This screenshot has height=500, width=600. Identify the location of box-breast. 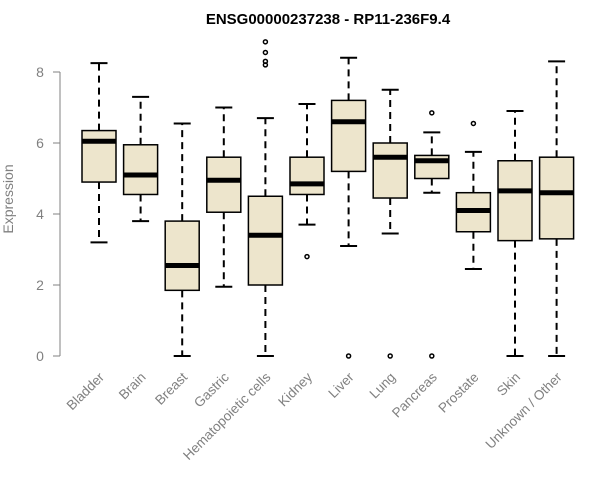
(182, 239).